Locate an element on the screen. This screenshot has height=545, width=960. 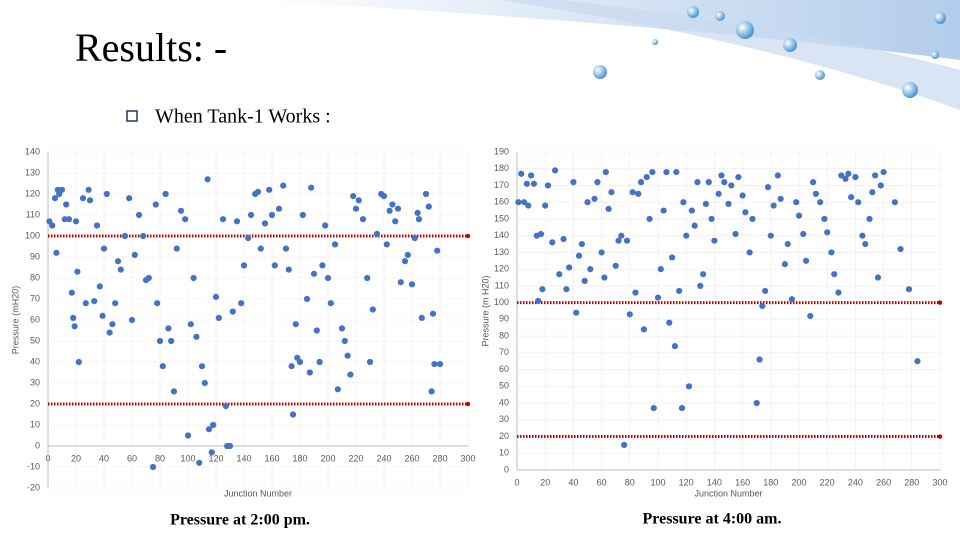
y-tick-label: 50 is located at coordinates (35, 340).